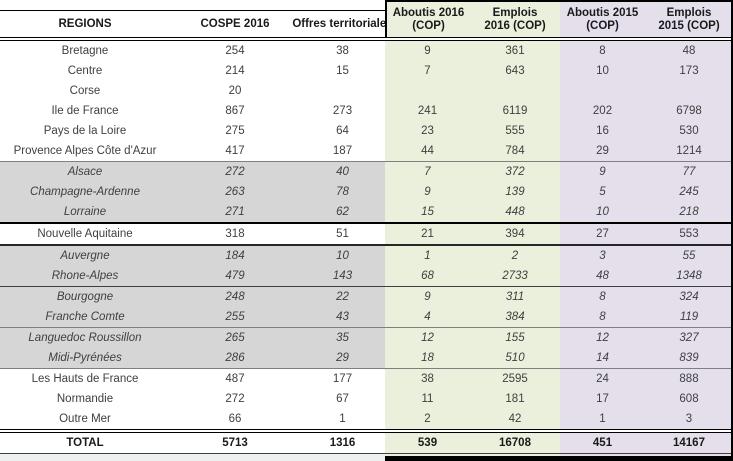  What do you see at coordinates (427, 443) in the screenshot?
I see `value-cell: 539` at bounding box center [427, 443].